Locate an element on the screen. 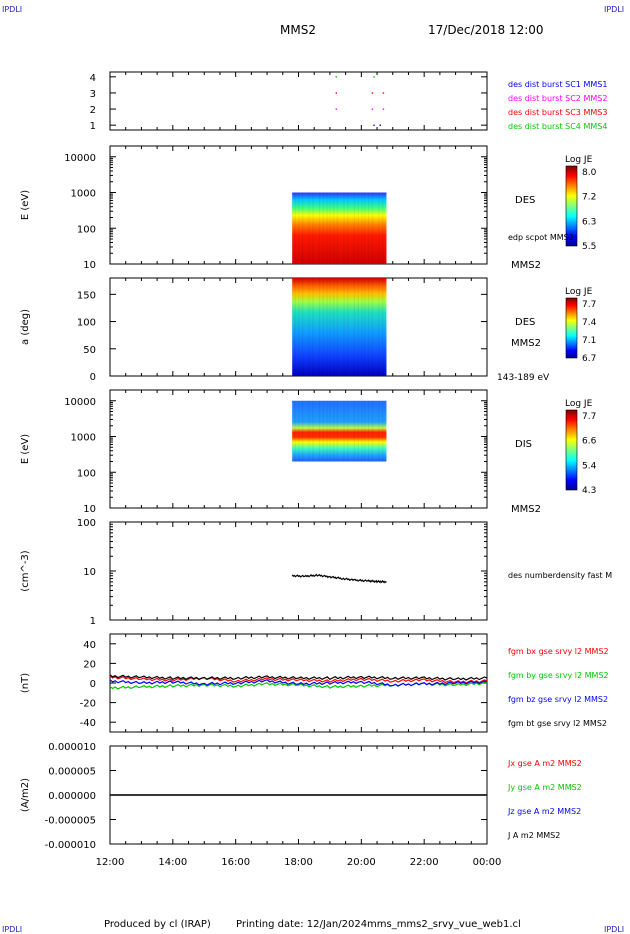  y-axis-label: (A/m2) is located at coordinates (25, 795).